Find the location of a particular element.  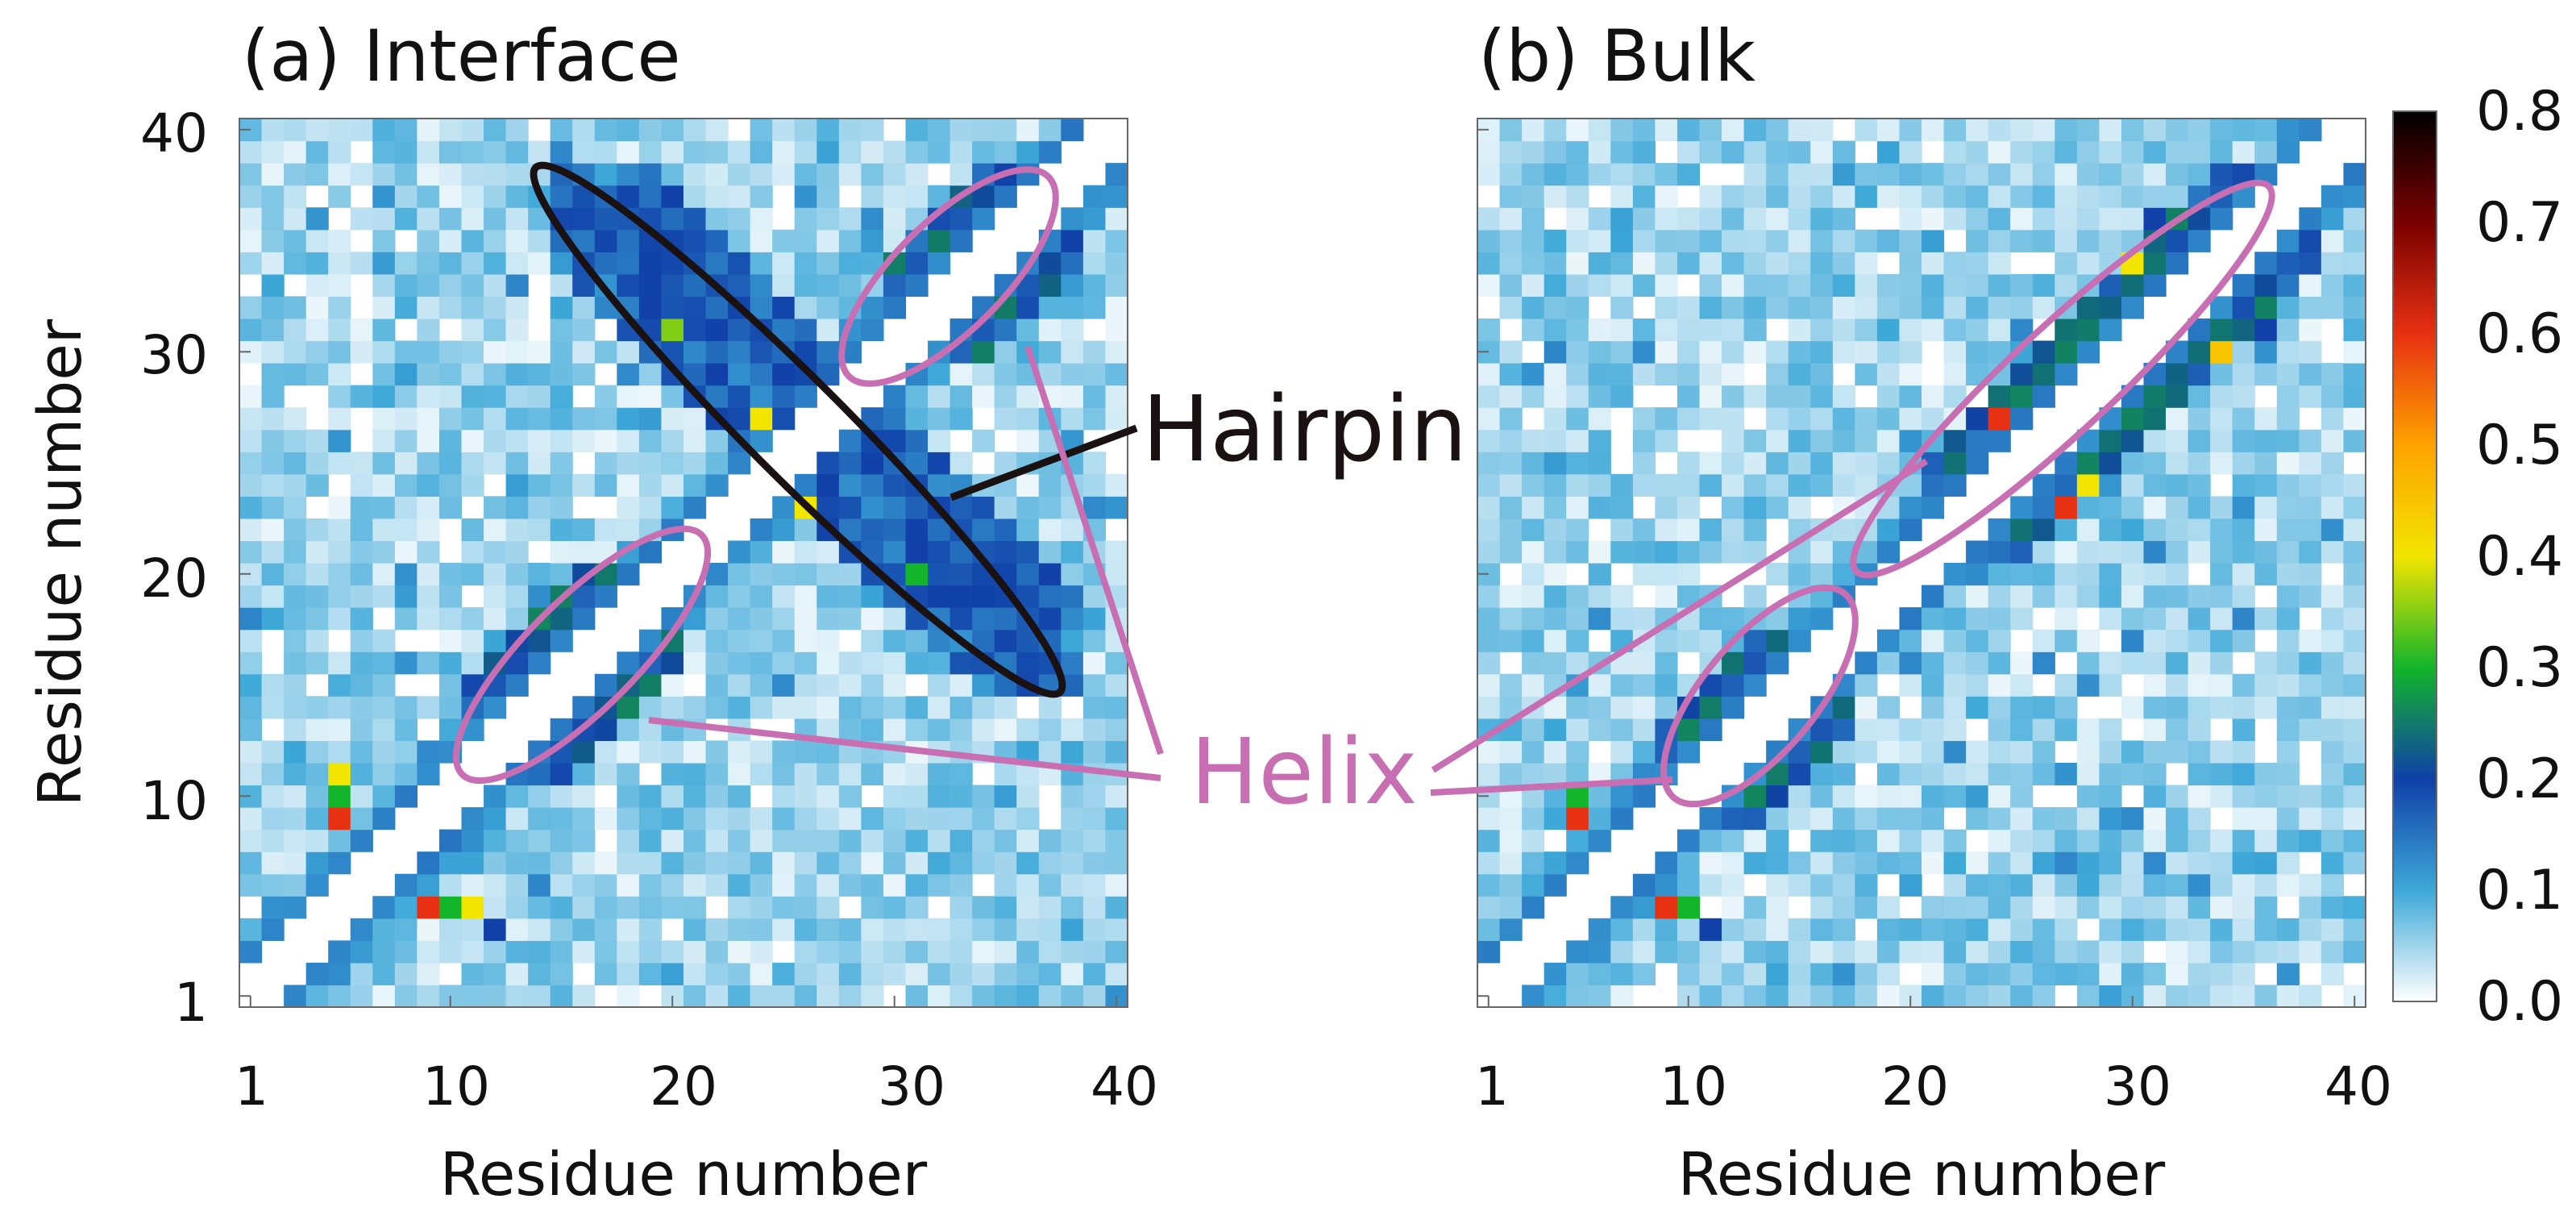

a-xtick-30: 30 is located at coordinates (911, 1087).